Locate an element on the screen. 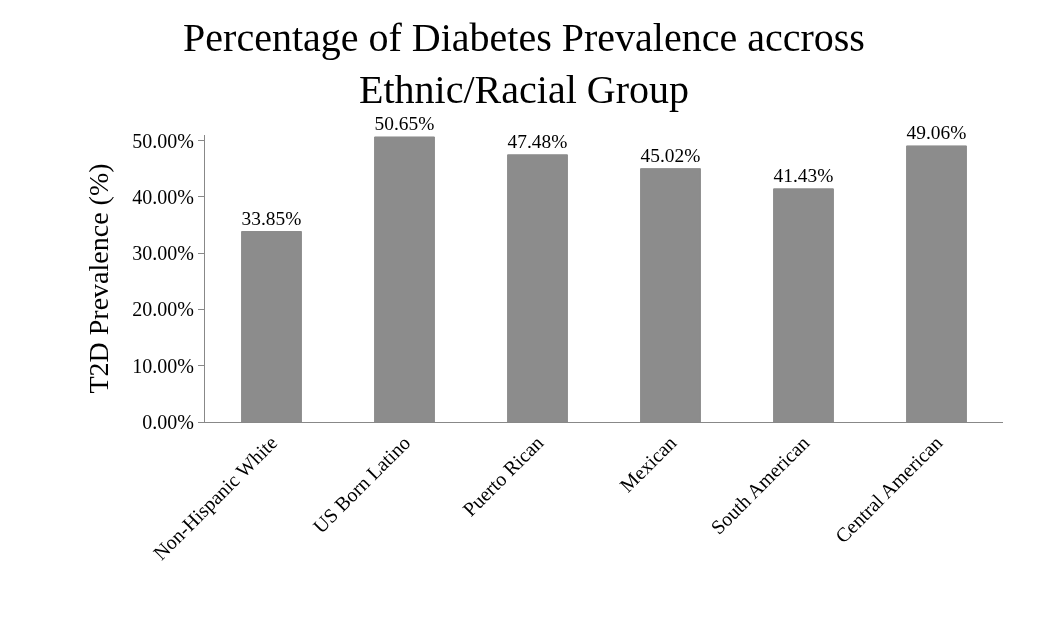 Image resolution: width=1048 pixels, height=634 pixels. y-axis-title: T2D Prevalence (%) is located at coordinates (99, 278).